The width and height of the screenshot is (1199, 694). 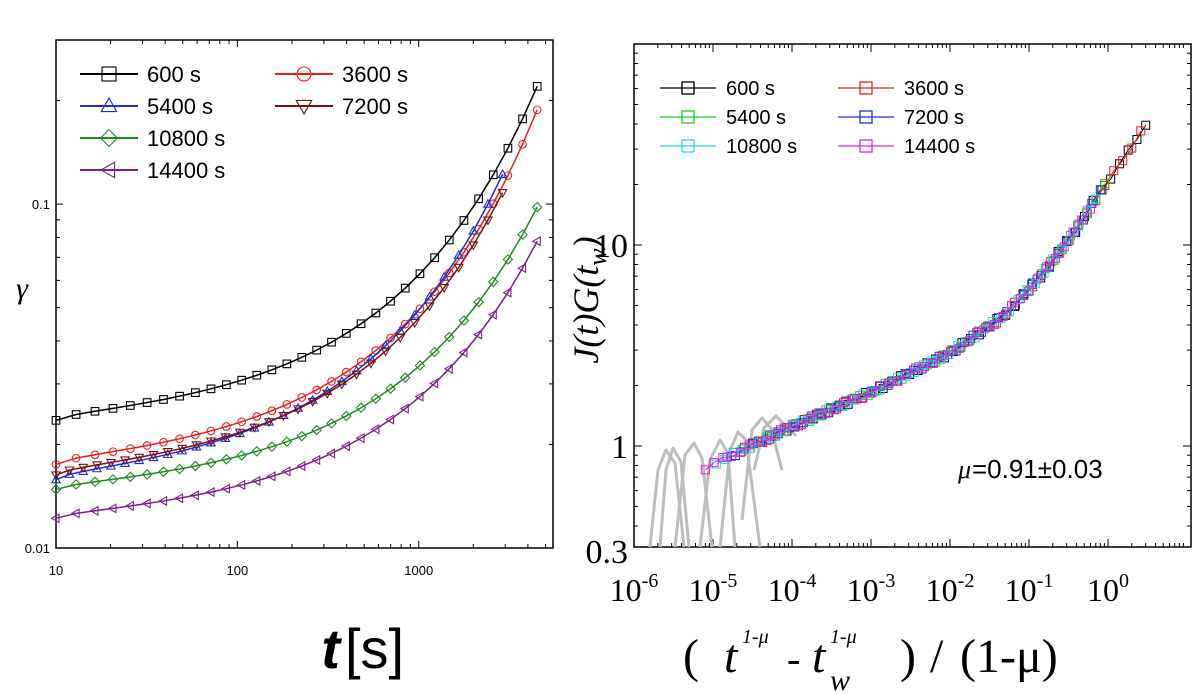 I want to click on legend-entry: 7200 s, so click(x=901, y=118).